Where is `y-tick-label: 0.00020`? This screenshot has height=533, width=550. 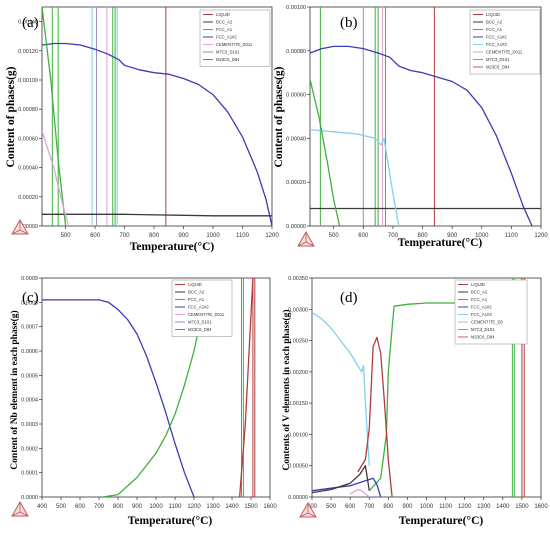 y-tick-label: 0.00020 is located at coordinates (28, 198).